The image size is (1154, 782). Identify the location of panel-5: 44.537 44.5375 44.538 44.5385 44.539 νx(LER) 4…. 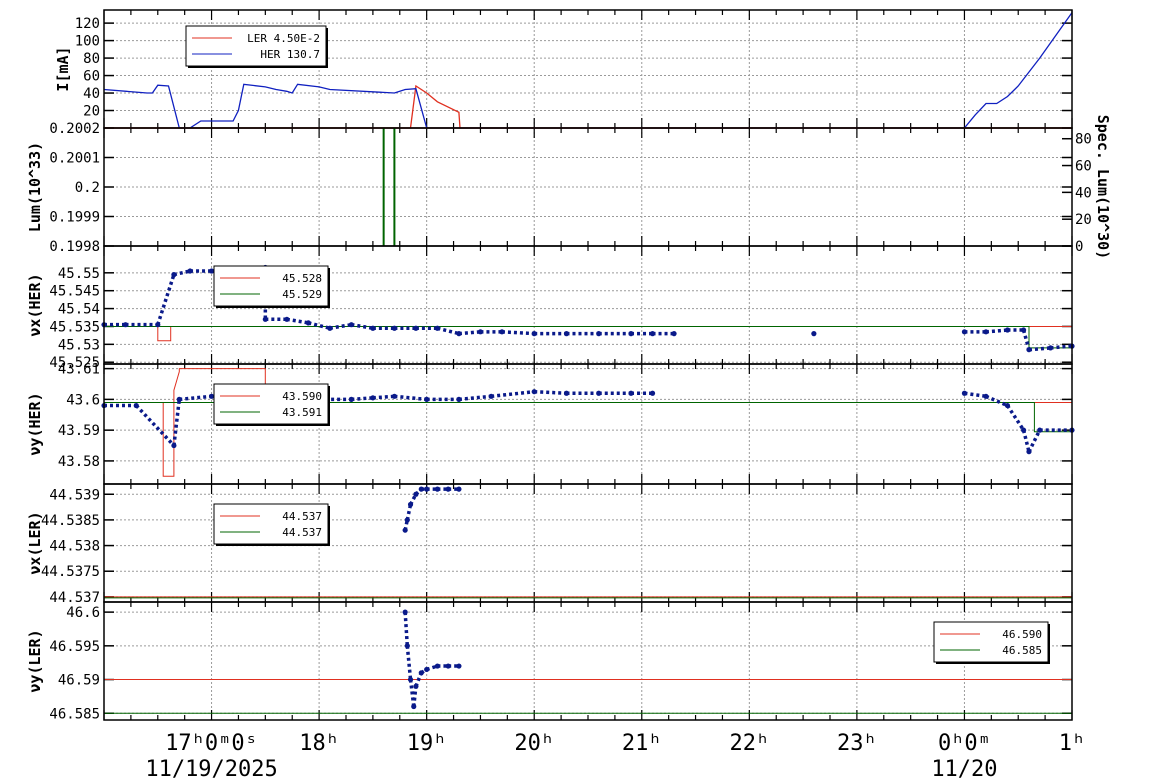
(549, 544).